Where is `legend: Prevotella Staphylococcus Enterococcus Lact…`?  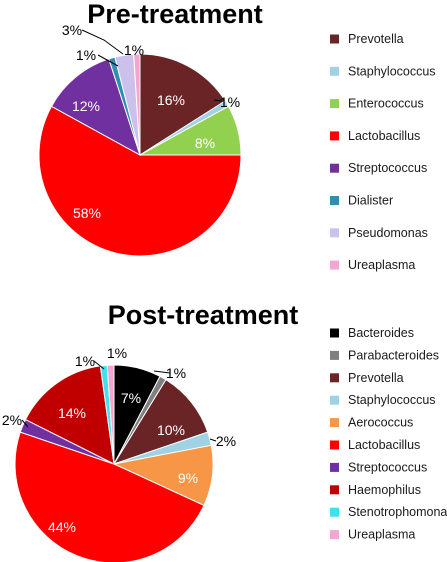
legend: Prevotella Staphylococcus Enterococcus Lact… is located at coordinates (383, 152).